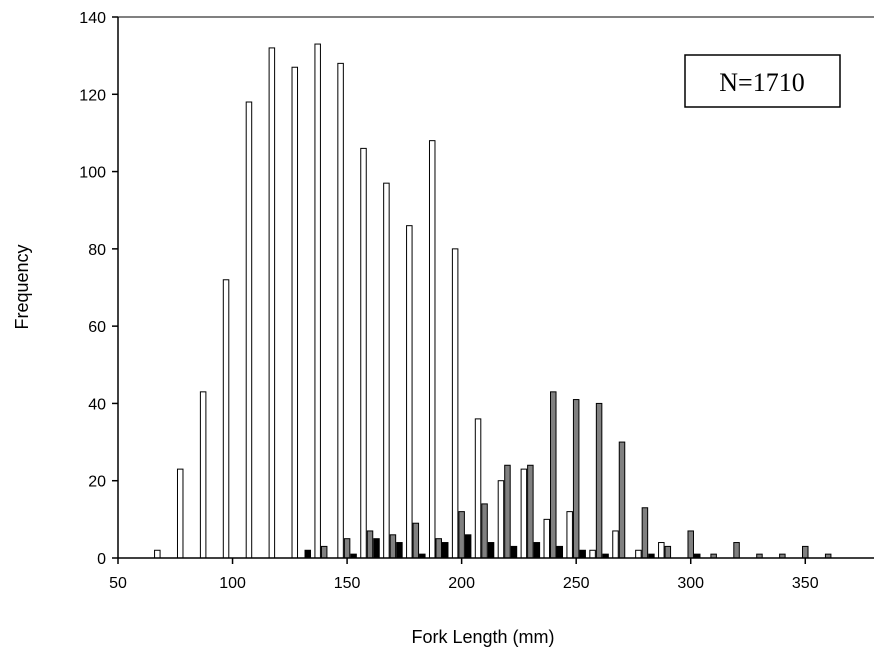  Describe the element at coordinates (97, 327) in the screenshot. I see `y-tick-label-60: 60` at that location.